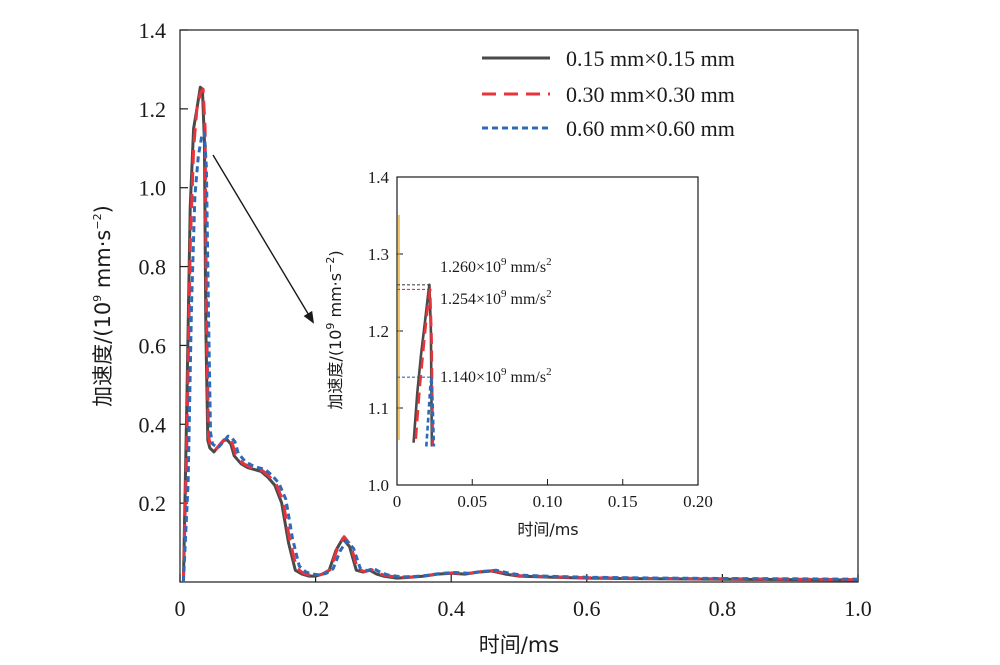 This screenshot has width=1000, height=665. What do you see at coordinates (379, 177) in the screenshot?
I see `inset-y-tick-label: 1.4` at bounding box center [379, 177].